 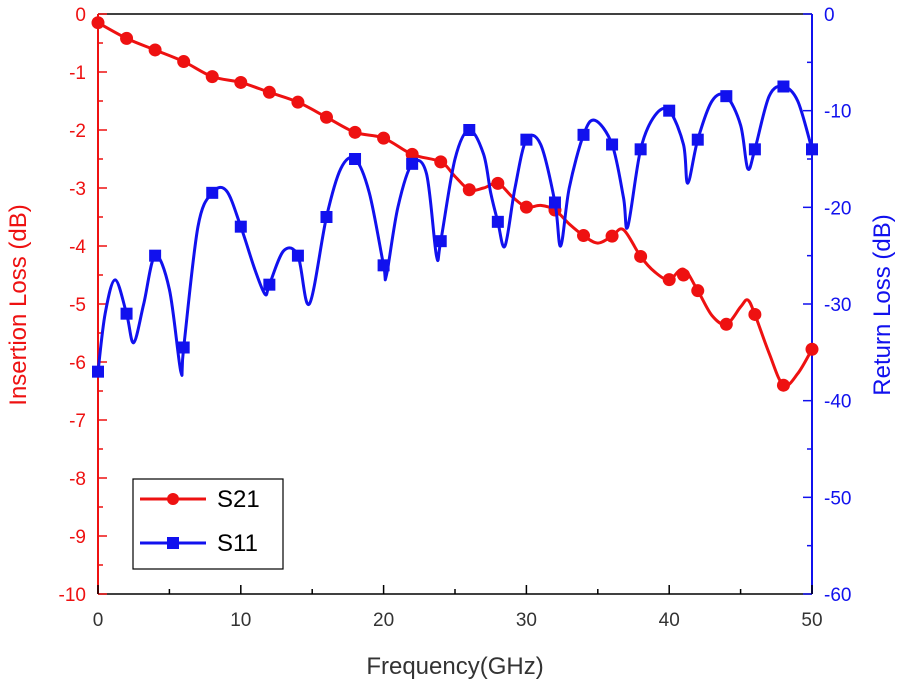 I want to click on x-tick-label: 50, so click(x=811, y=620).